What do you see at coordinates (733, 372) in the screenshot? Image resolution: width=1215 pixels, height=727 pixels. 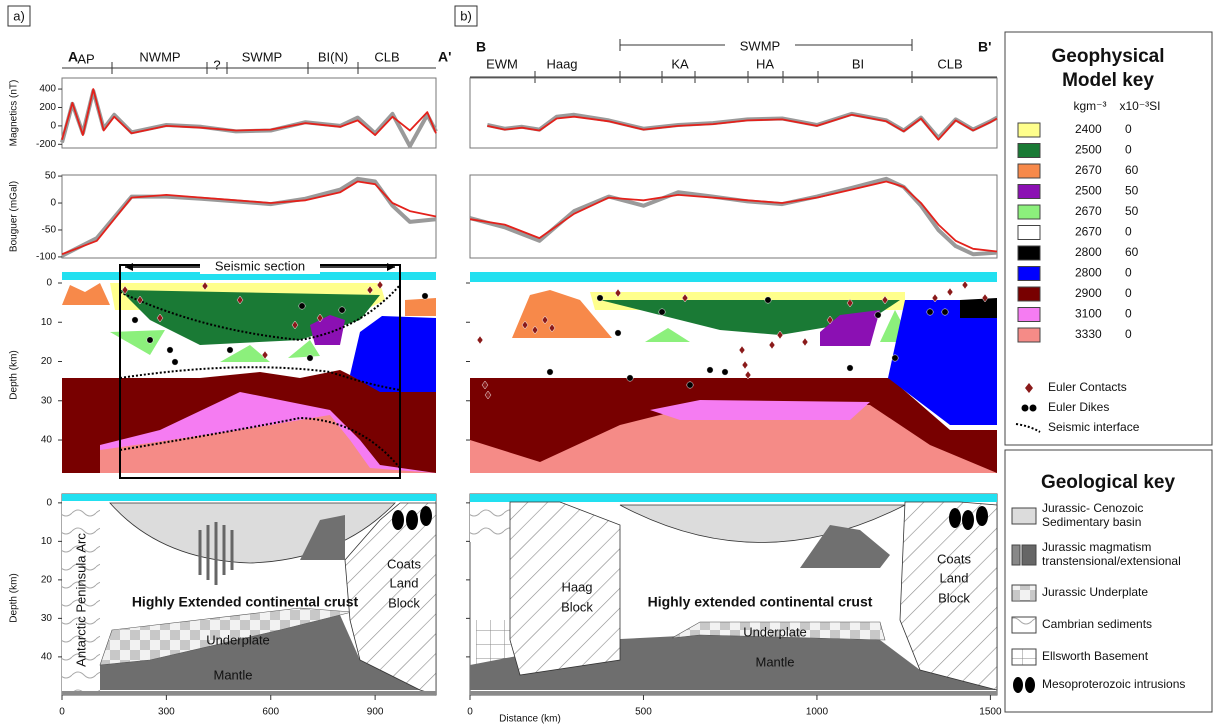 I see `density-model-b` at bounding box center [733, 372].